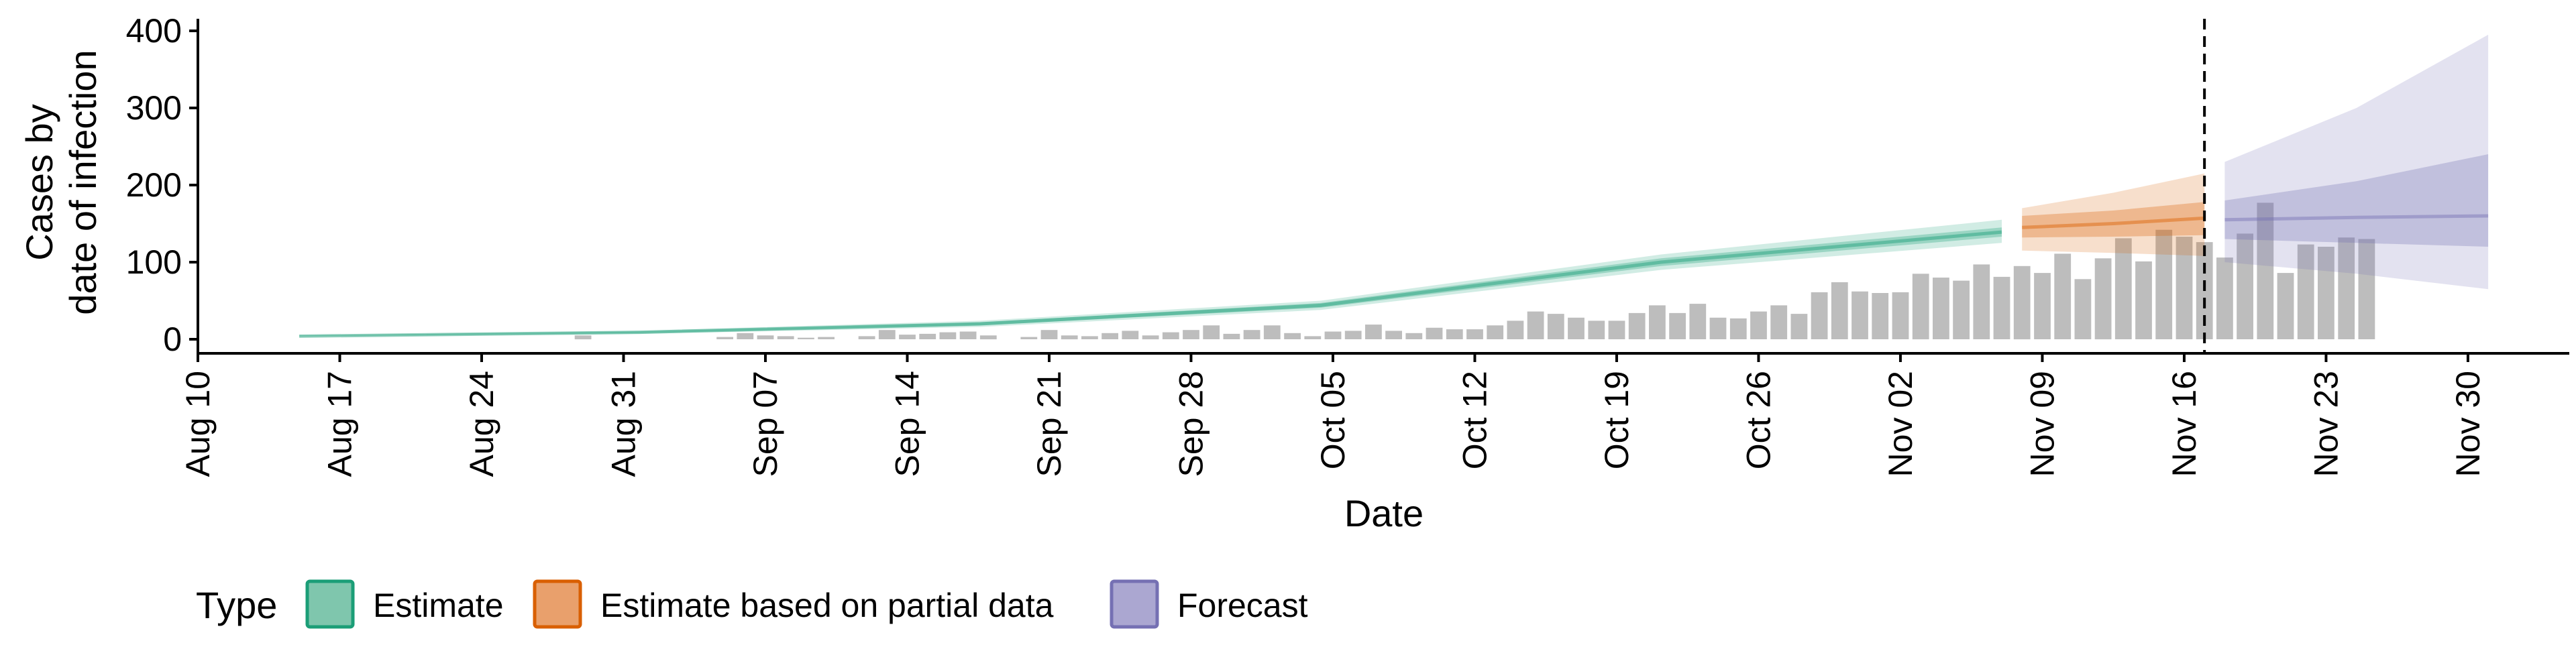  What do you see at coordinates (1049, 424) in the screenshot?
I see `x-tick-label: Sep 21` at bounding box center [1049, 424].